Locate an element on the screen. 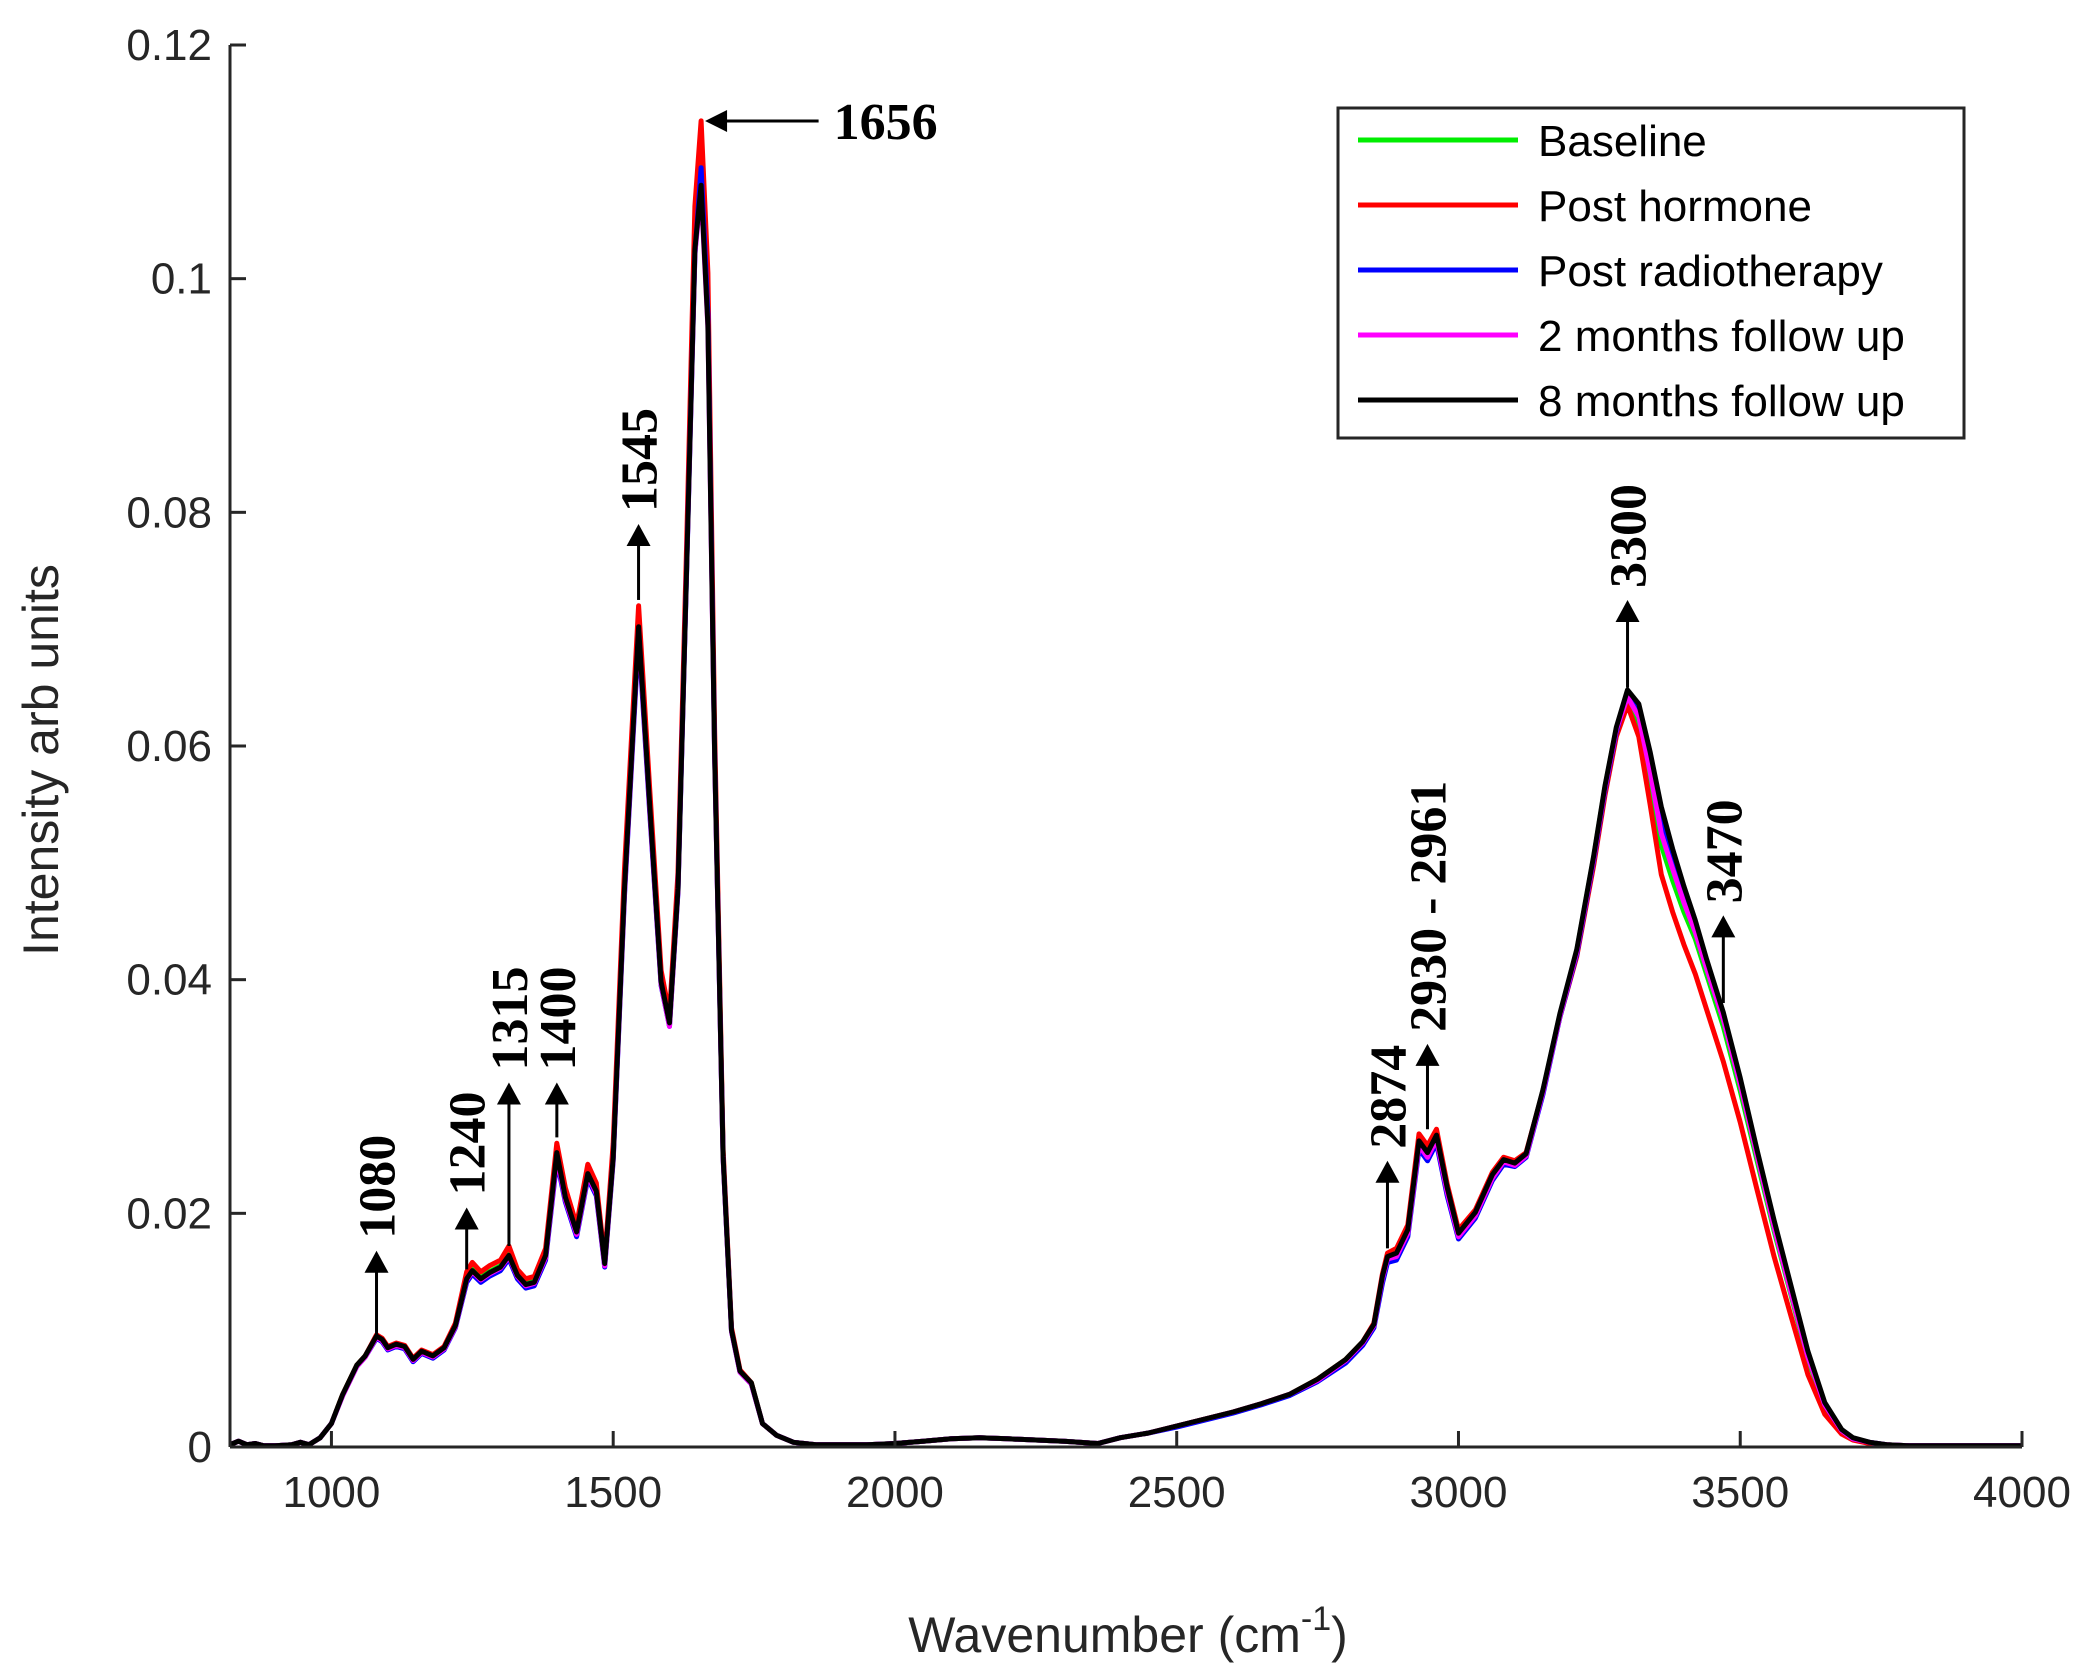 This screenshot has width=2089, height=1665. legend-entry: 2 months follow up is located at coordinates (1631, 336).